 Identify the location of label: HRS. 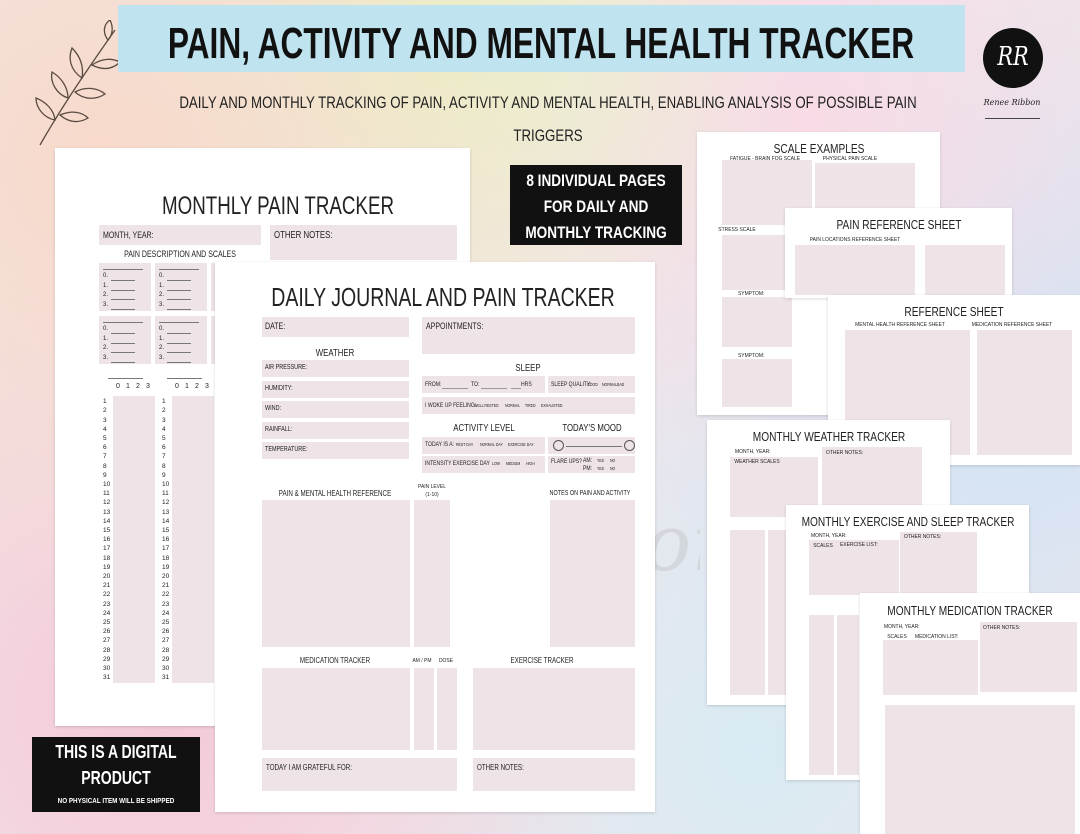
(526, 385).